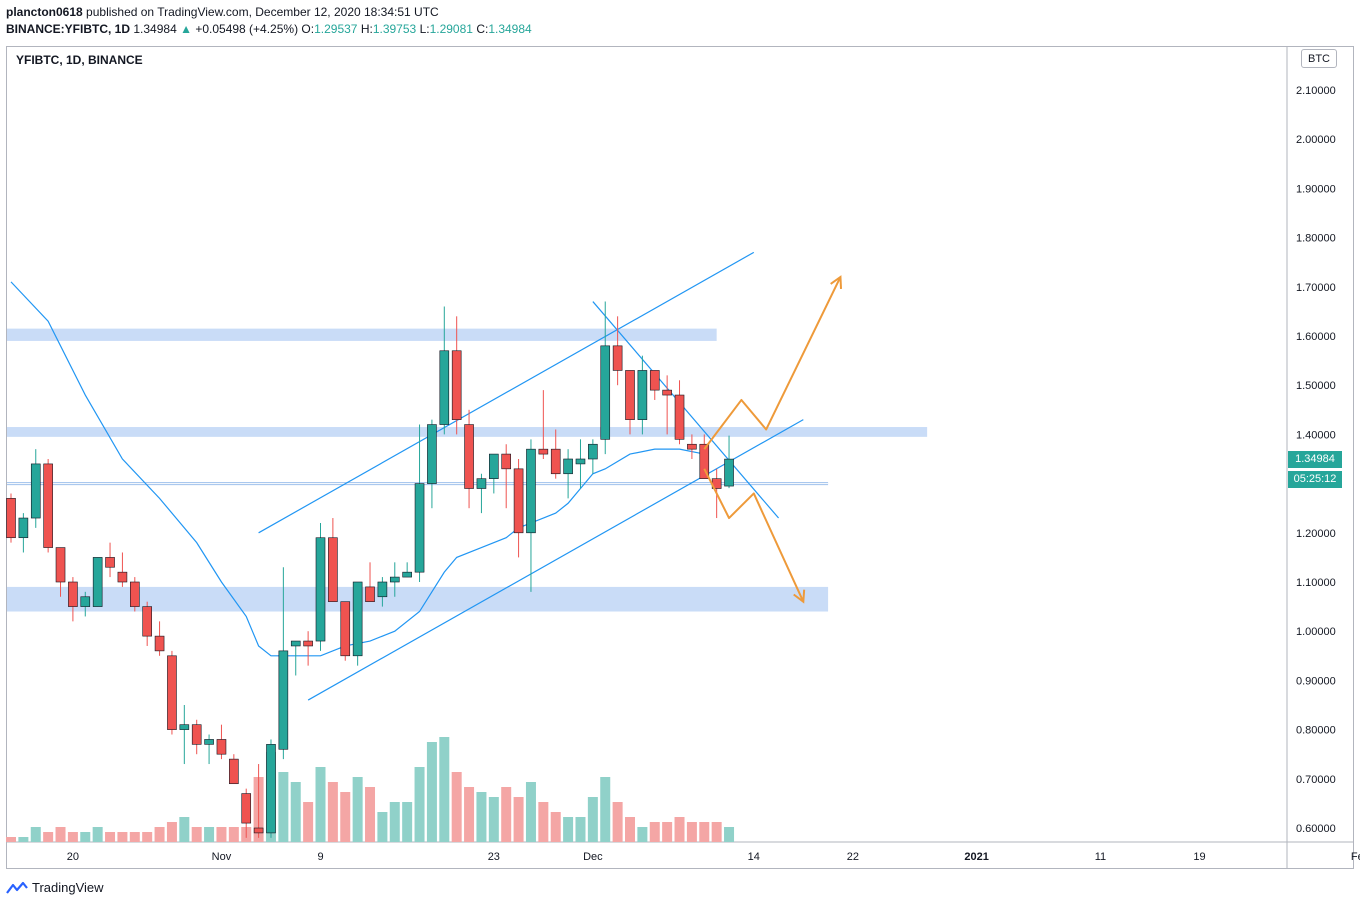 This screenshot has height=907, width=1360. What do you see at coordinates (186, 29) in the screenshot?
I see `change-arrow-icon: ▲` at bounding box center [186, 29].